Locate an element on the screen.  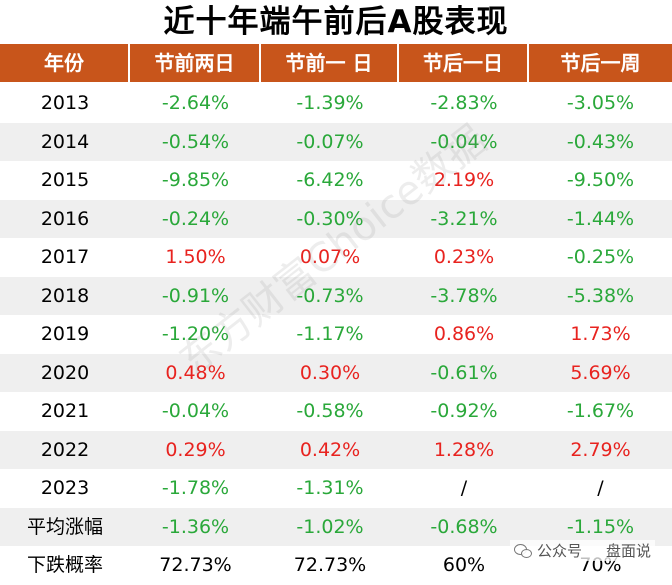
row-label: 2015 is located at coordinates (65, 180).